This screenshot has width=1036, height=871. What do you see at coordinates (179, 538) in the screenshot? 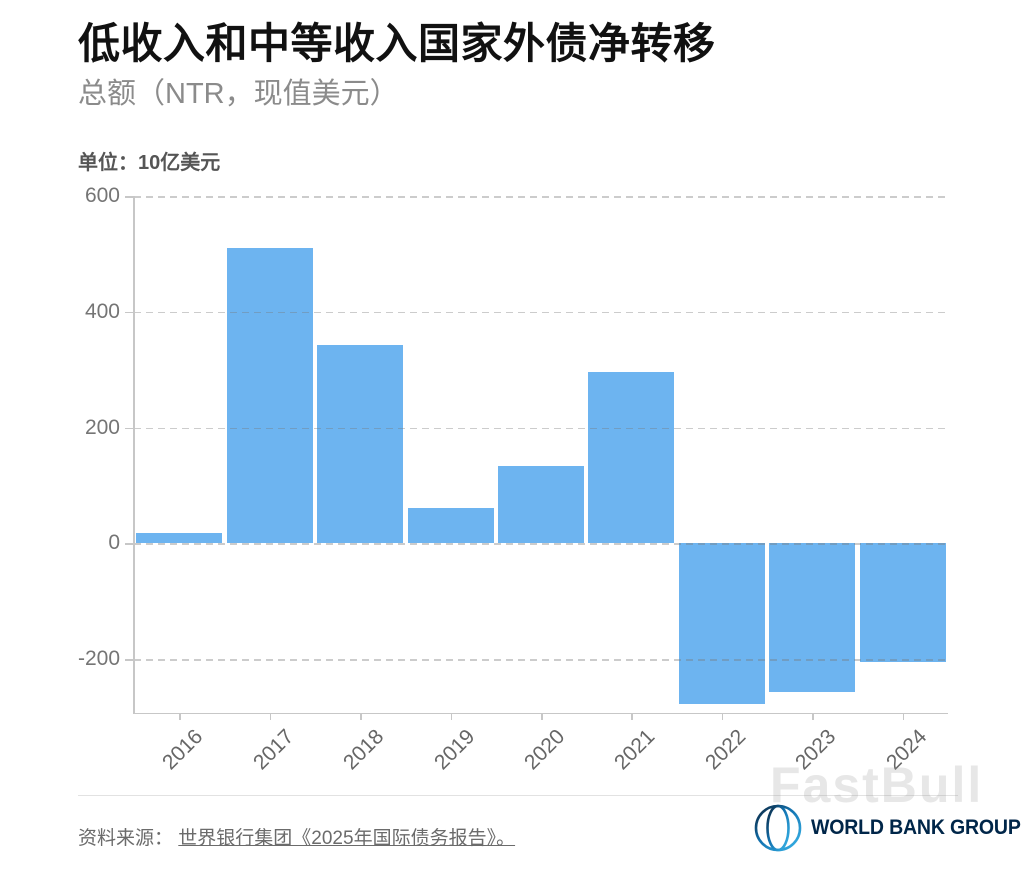
I see `bar-2016` at bounding box center [179, 538].